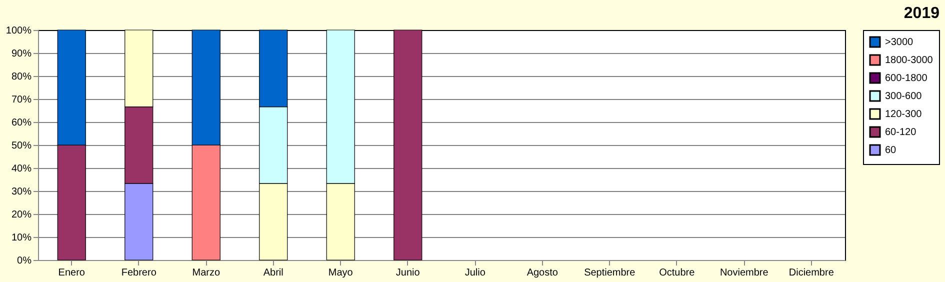  I want to click on x-tick-label: Febrero, so click(139, 273).